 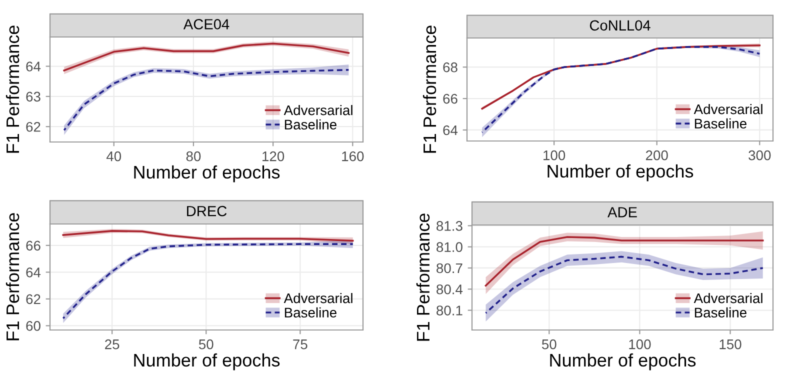 I want to click on x-tick-label: 120, so click(x=273, y=156).